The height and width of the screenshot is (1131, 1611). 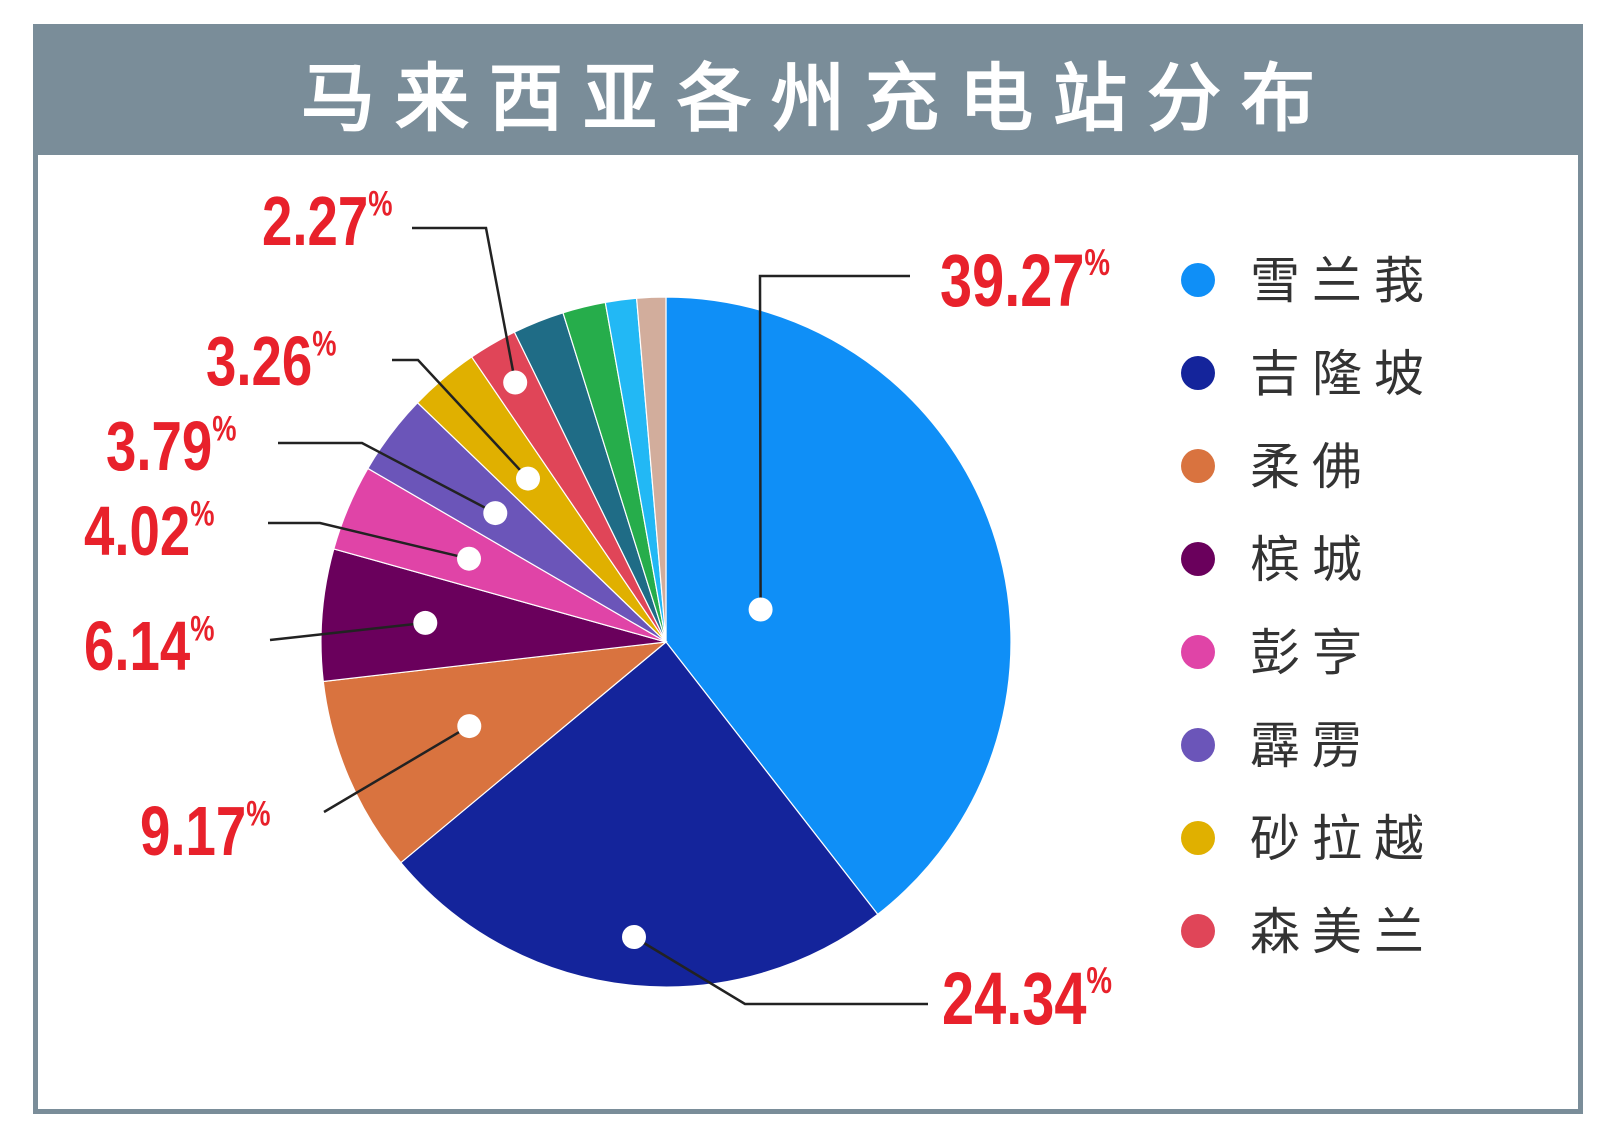 I want to click on percent-label: 39.27%, so click(x=1025, y=281).